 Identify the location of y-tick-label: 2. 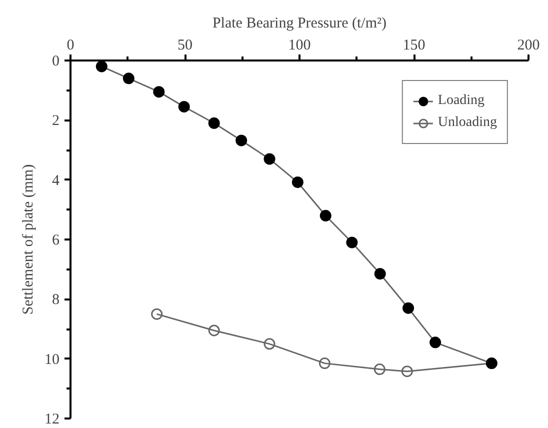
(56, 121).